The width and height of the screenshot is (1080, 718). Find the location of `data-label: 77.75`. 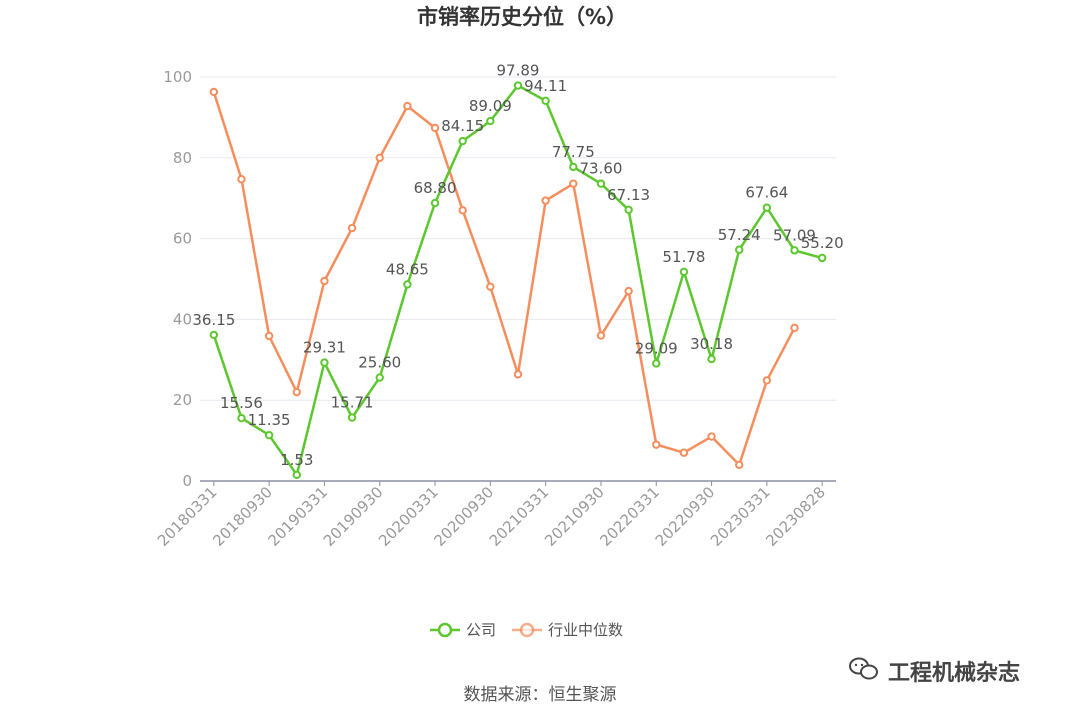

data-label: 77.75 is located at coordinates (573, 152).